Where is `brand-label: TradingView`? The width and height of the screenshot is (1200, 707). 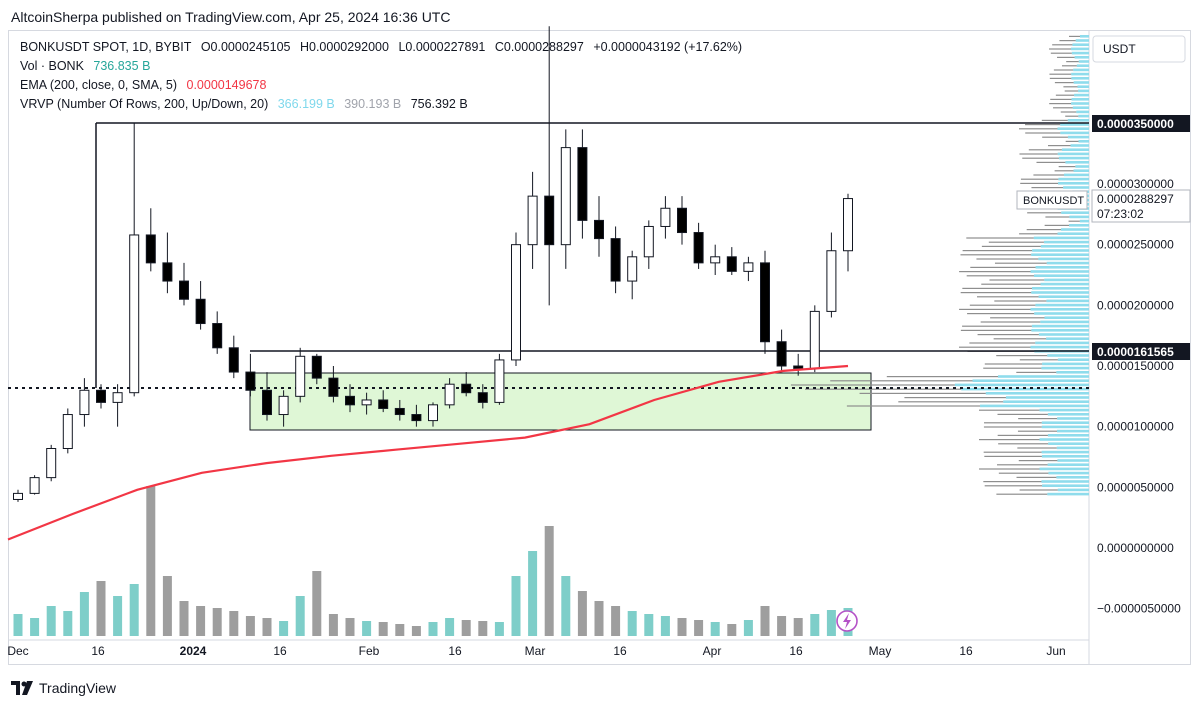
brand-label: TradingView is located at coordinates (78, 688).